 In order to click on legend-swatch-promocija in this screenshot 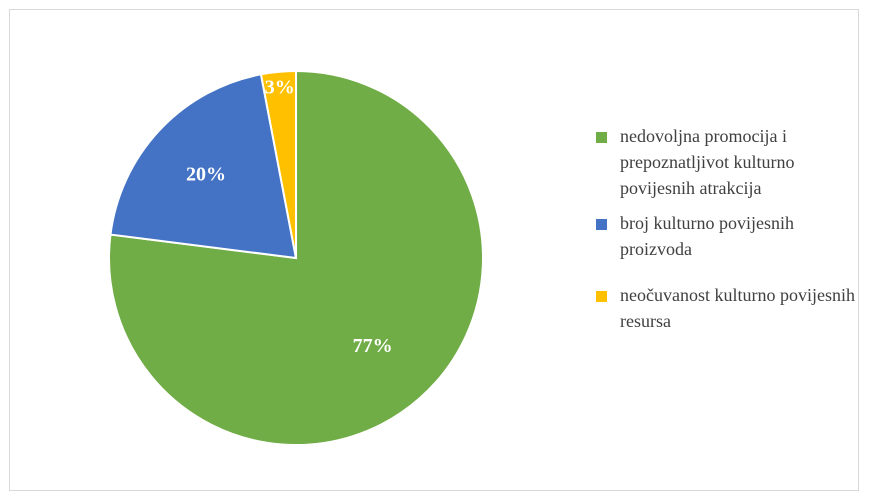, I will do `click(601, 137)`.